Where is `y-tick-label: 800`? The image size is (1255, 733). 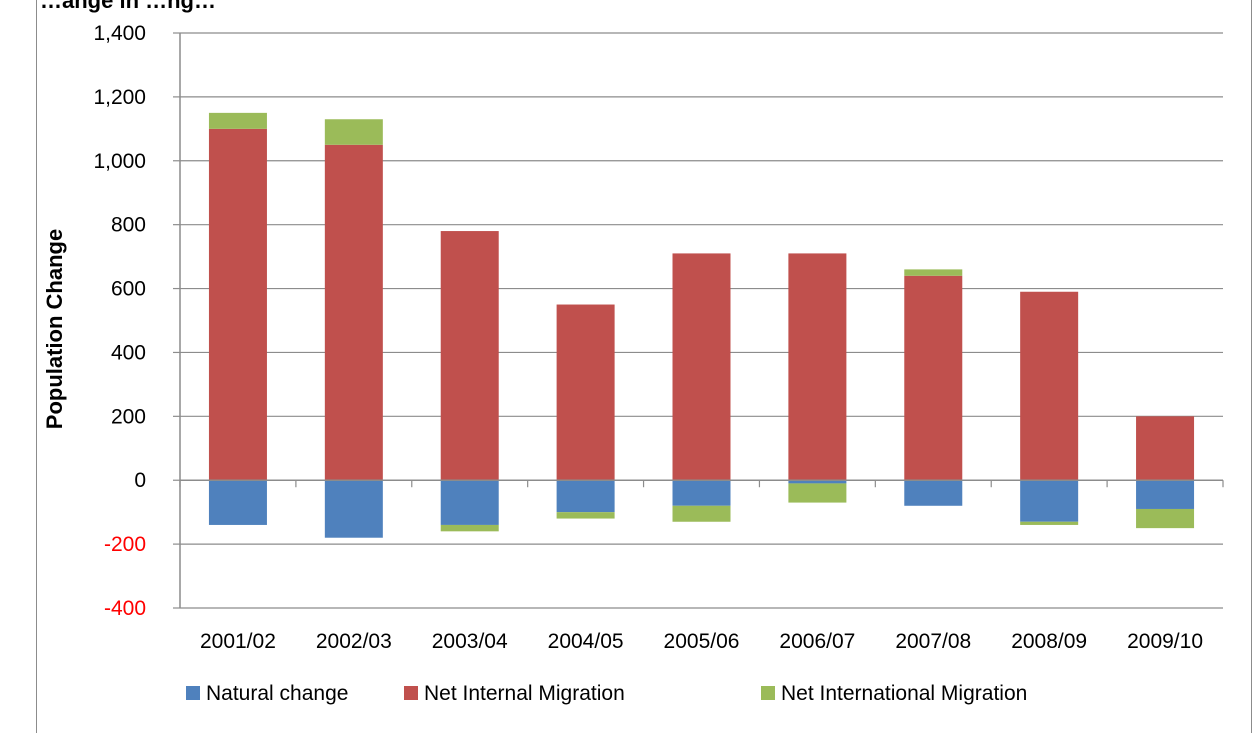 y-tick-label: 800 is located at coordinates (128, 225).